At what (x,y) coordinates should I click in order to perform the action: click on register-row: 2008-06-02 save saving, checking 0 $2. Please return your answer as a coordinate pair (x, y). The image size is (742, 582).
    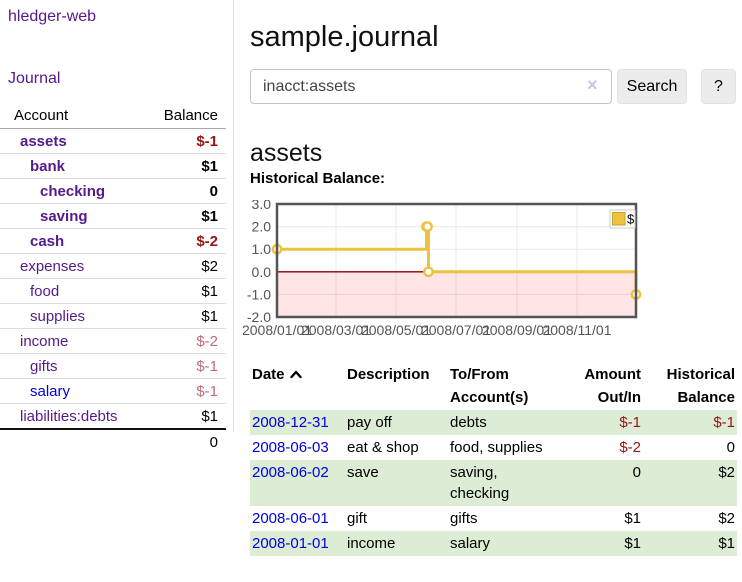
    Looking at the image, I should click on (493, 483).